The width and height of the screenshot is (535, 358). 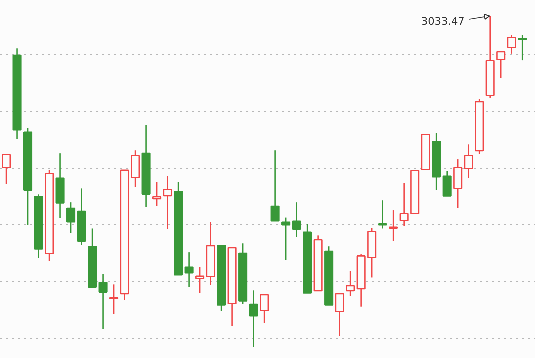 I want to click on annotation: 3033.47, so click(x=443, y=22).